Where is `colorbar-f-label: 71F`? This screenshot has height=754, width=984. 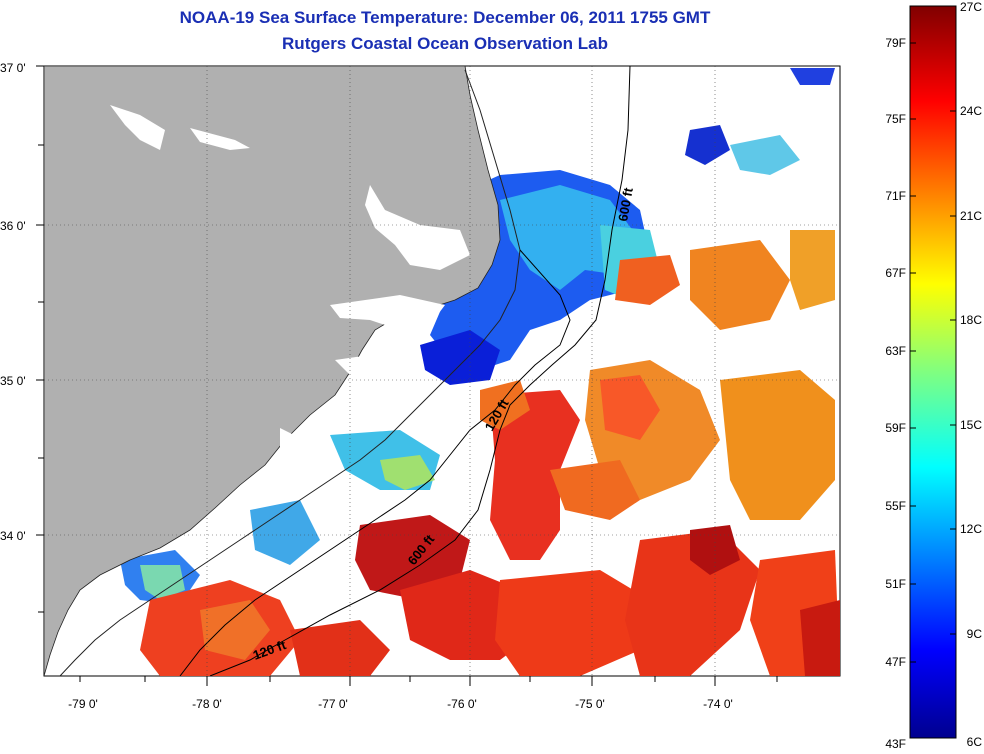 colorbar-f-label: 71F is located at coordinates (895, 196).